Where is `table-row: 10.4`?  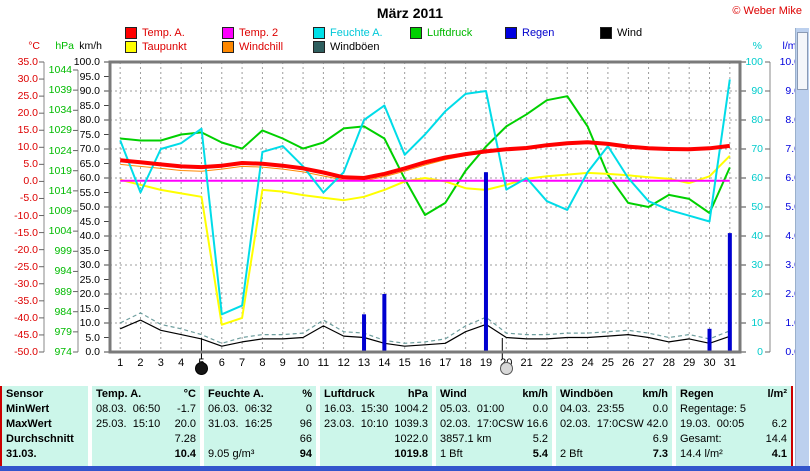 table-row: 10.4 is located at coordinates (146, 454).